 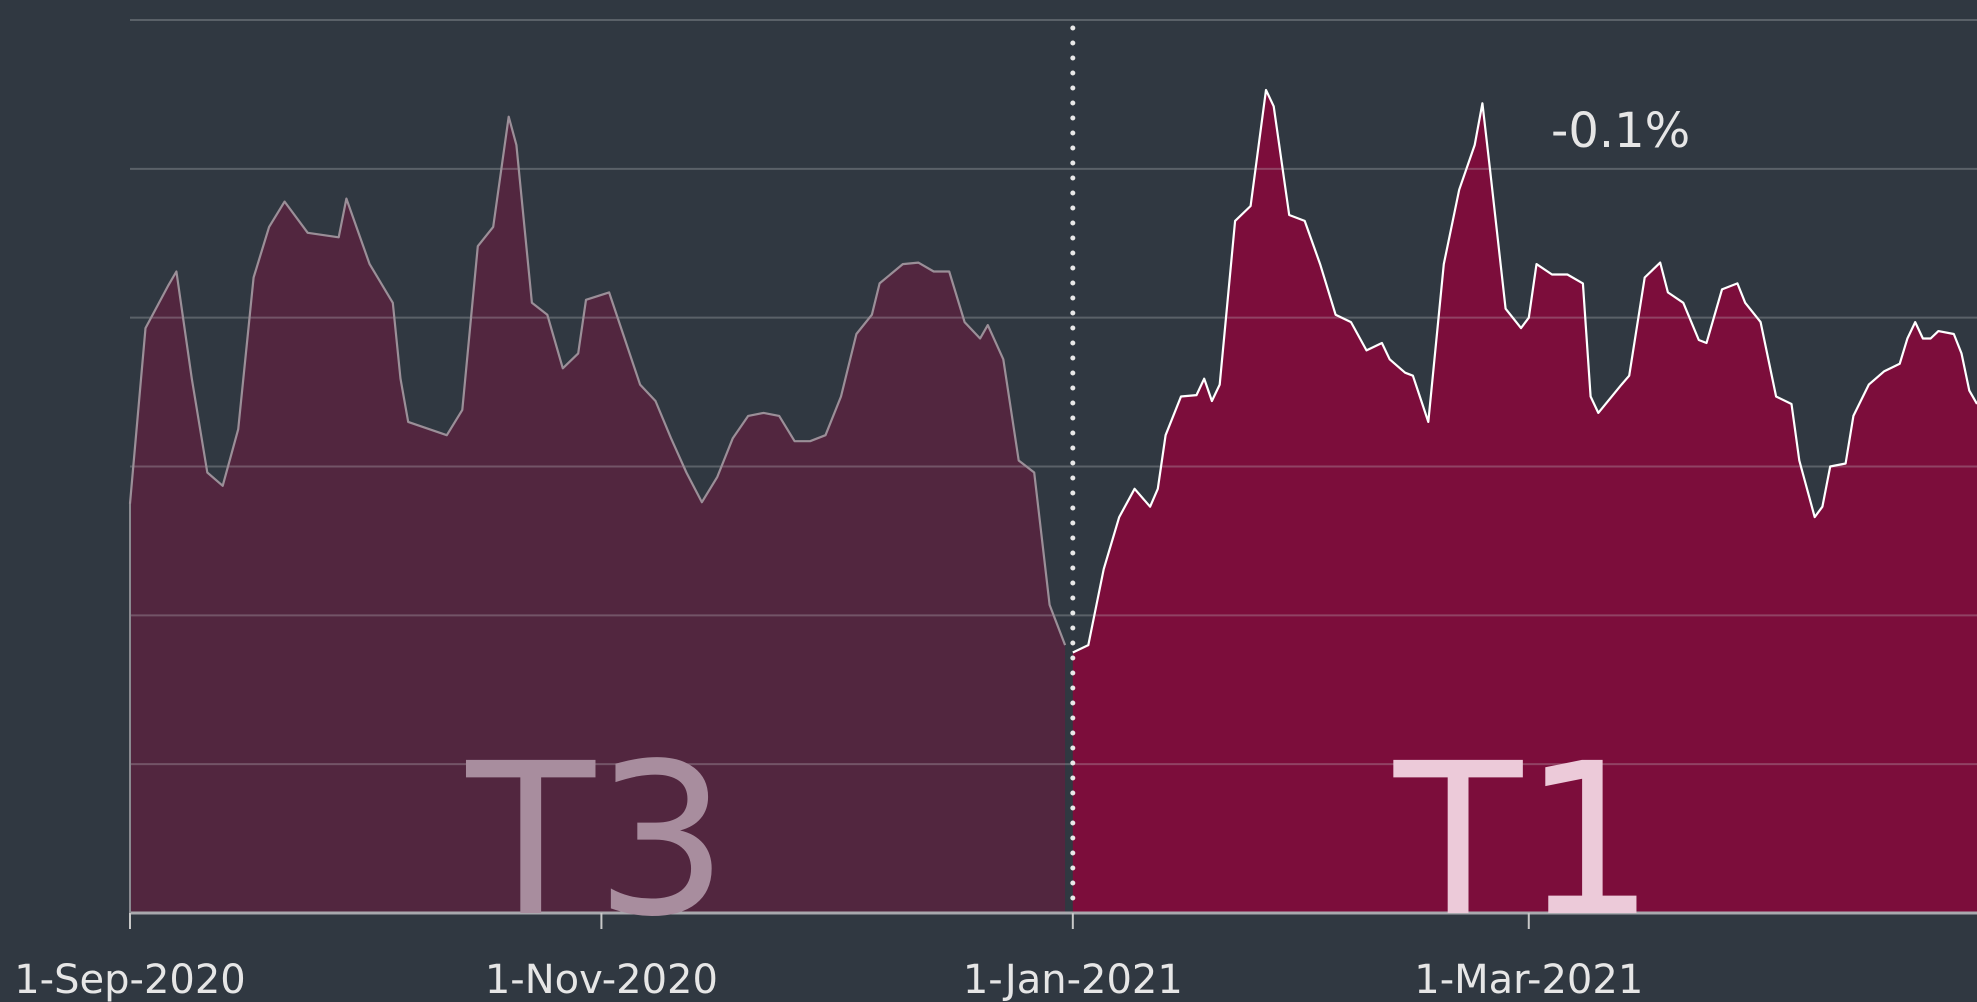 What do you see at coordinates (130, 979) in the screenshot?
I see `x-tick-label: 1-Sep-2020` at bounding box center [130, 979].